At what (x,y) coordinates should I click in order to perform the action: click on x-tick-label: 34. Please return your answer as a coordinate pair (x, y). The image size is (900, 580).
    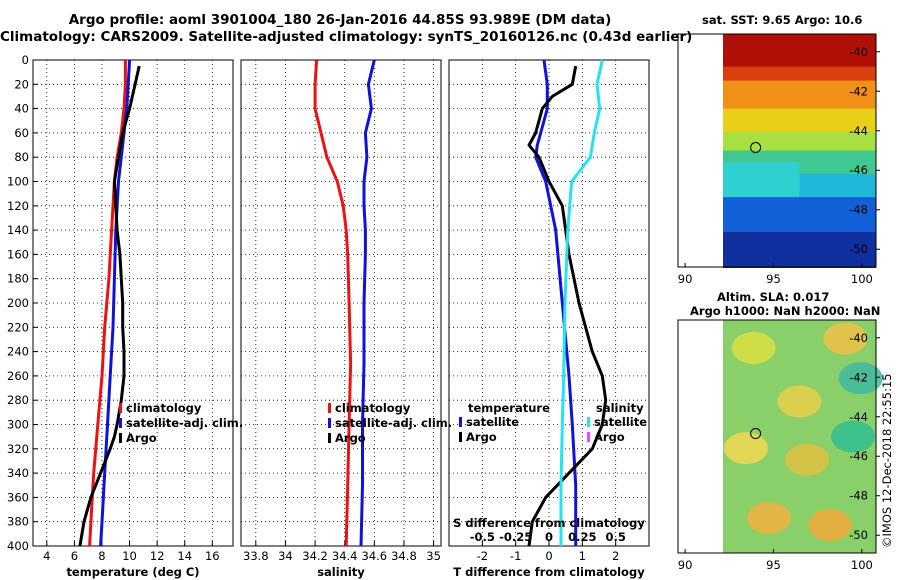
    Looking at the image, I should click on (285, 556).